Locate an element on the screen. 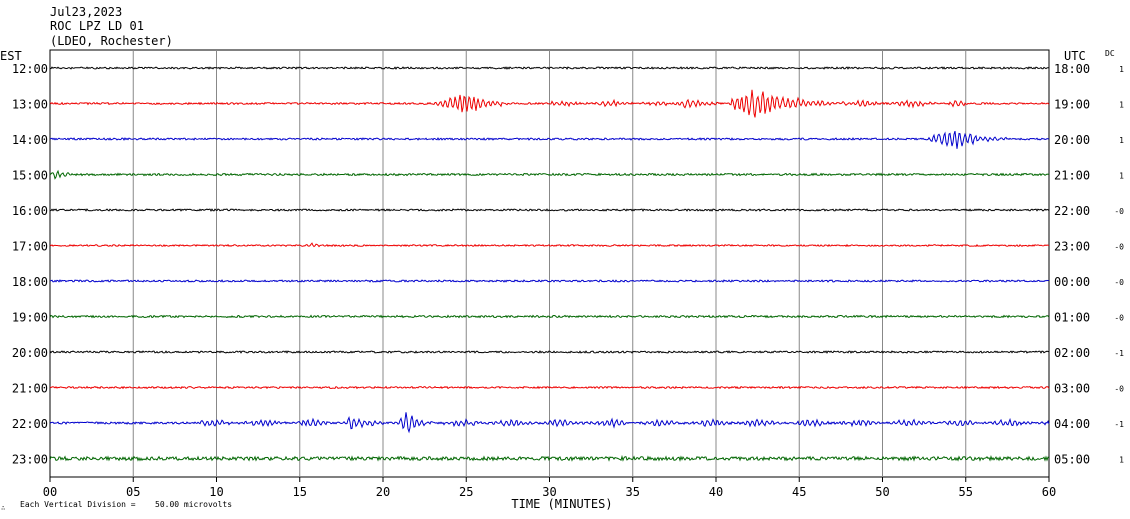  x-tick-label: 45 is located at coordinates (799, 492).